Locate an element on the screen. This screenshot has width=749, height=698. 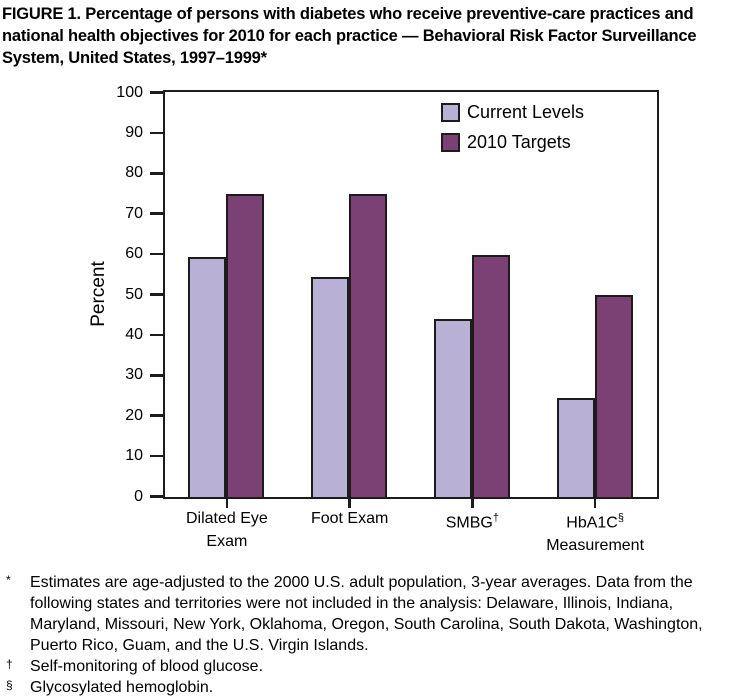
y-tick-label: 60 is located at coordinates (134, 254).